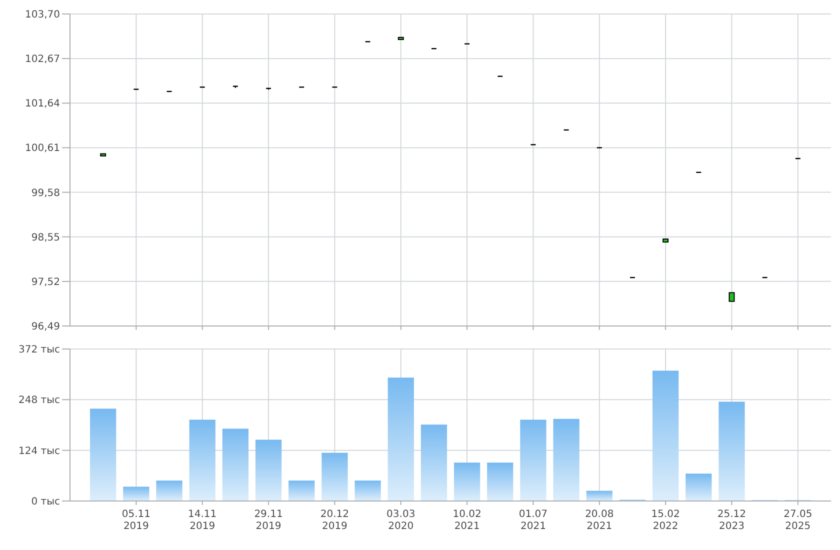  What do you see at coordinates (599, 520) in the screenshot?
I see `x-tick-label: 20.08 2021` at bounding box center [599, 520].